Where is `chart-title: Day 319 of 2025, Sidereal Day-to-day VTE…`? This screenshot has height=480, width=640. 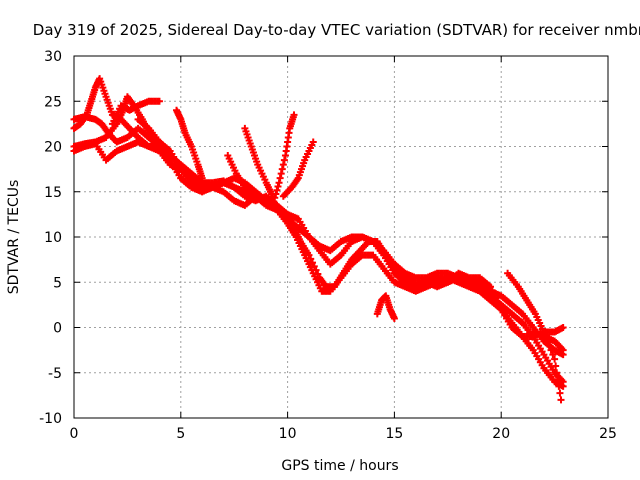
chart-title: Day 319 of 2025, Sidereal Day-to-day VTE… is located at coordinates (336, 30).